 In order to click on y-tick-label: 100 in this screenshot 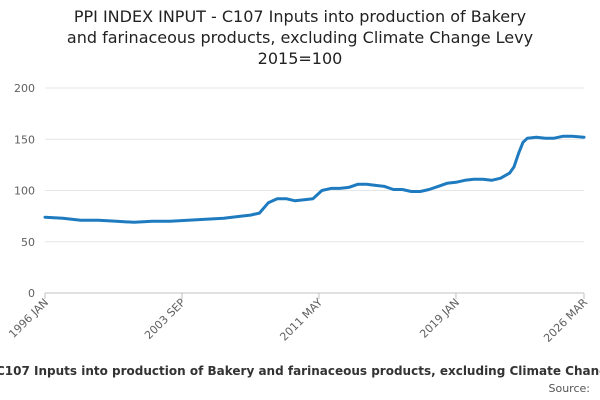, I will do `click(24, 191)`.